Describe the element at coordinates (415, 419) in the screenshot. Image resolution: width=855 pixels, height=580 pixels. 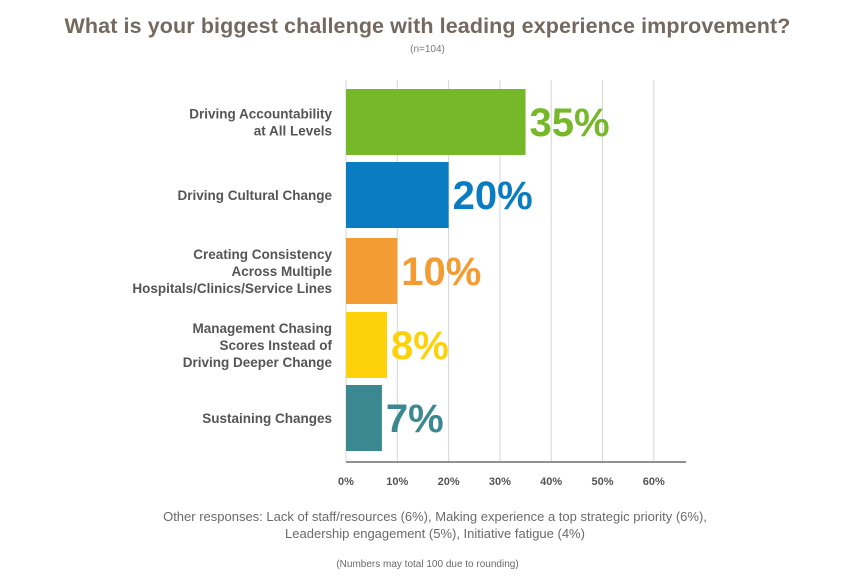
I see `value-label: 7%` at that location.